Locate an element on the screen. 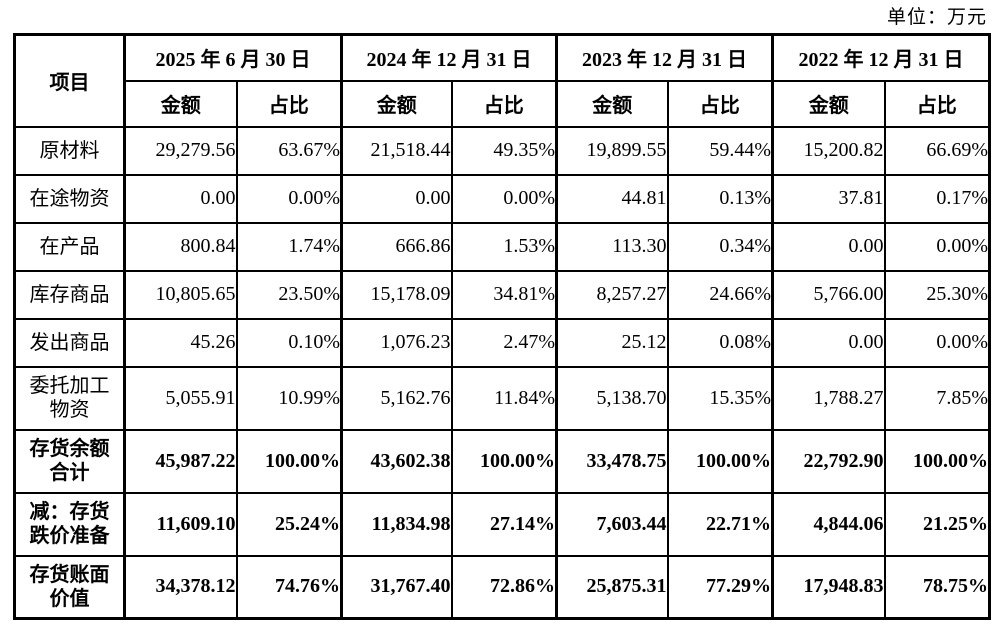  row-label: 存货账面 价值 is located at coordinates (69, 587).